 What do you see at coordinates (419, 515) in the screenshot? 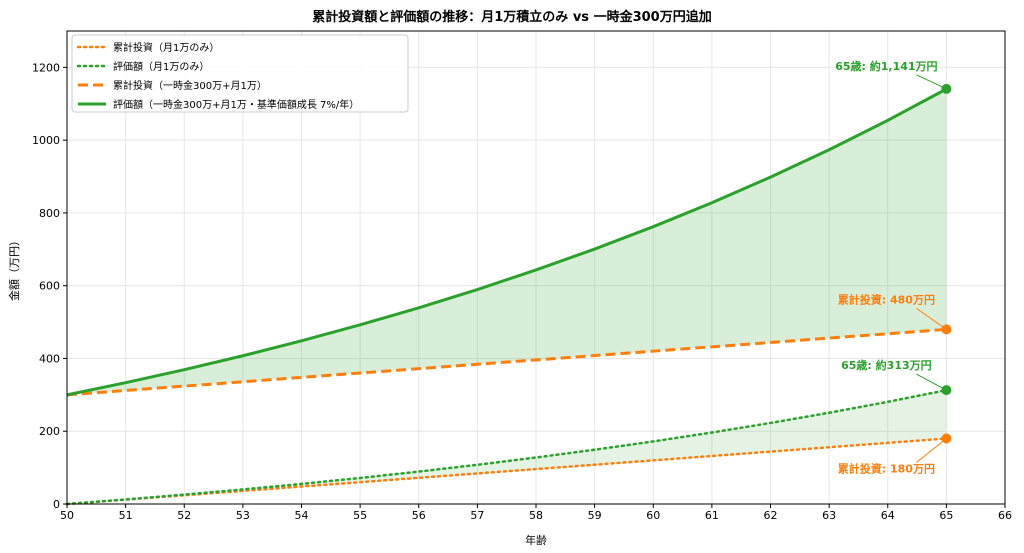
I see `x-tick-label: 56` at bounding box center [419, 515].